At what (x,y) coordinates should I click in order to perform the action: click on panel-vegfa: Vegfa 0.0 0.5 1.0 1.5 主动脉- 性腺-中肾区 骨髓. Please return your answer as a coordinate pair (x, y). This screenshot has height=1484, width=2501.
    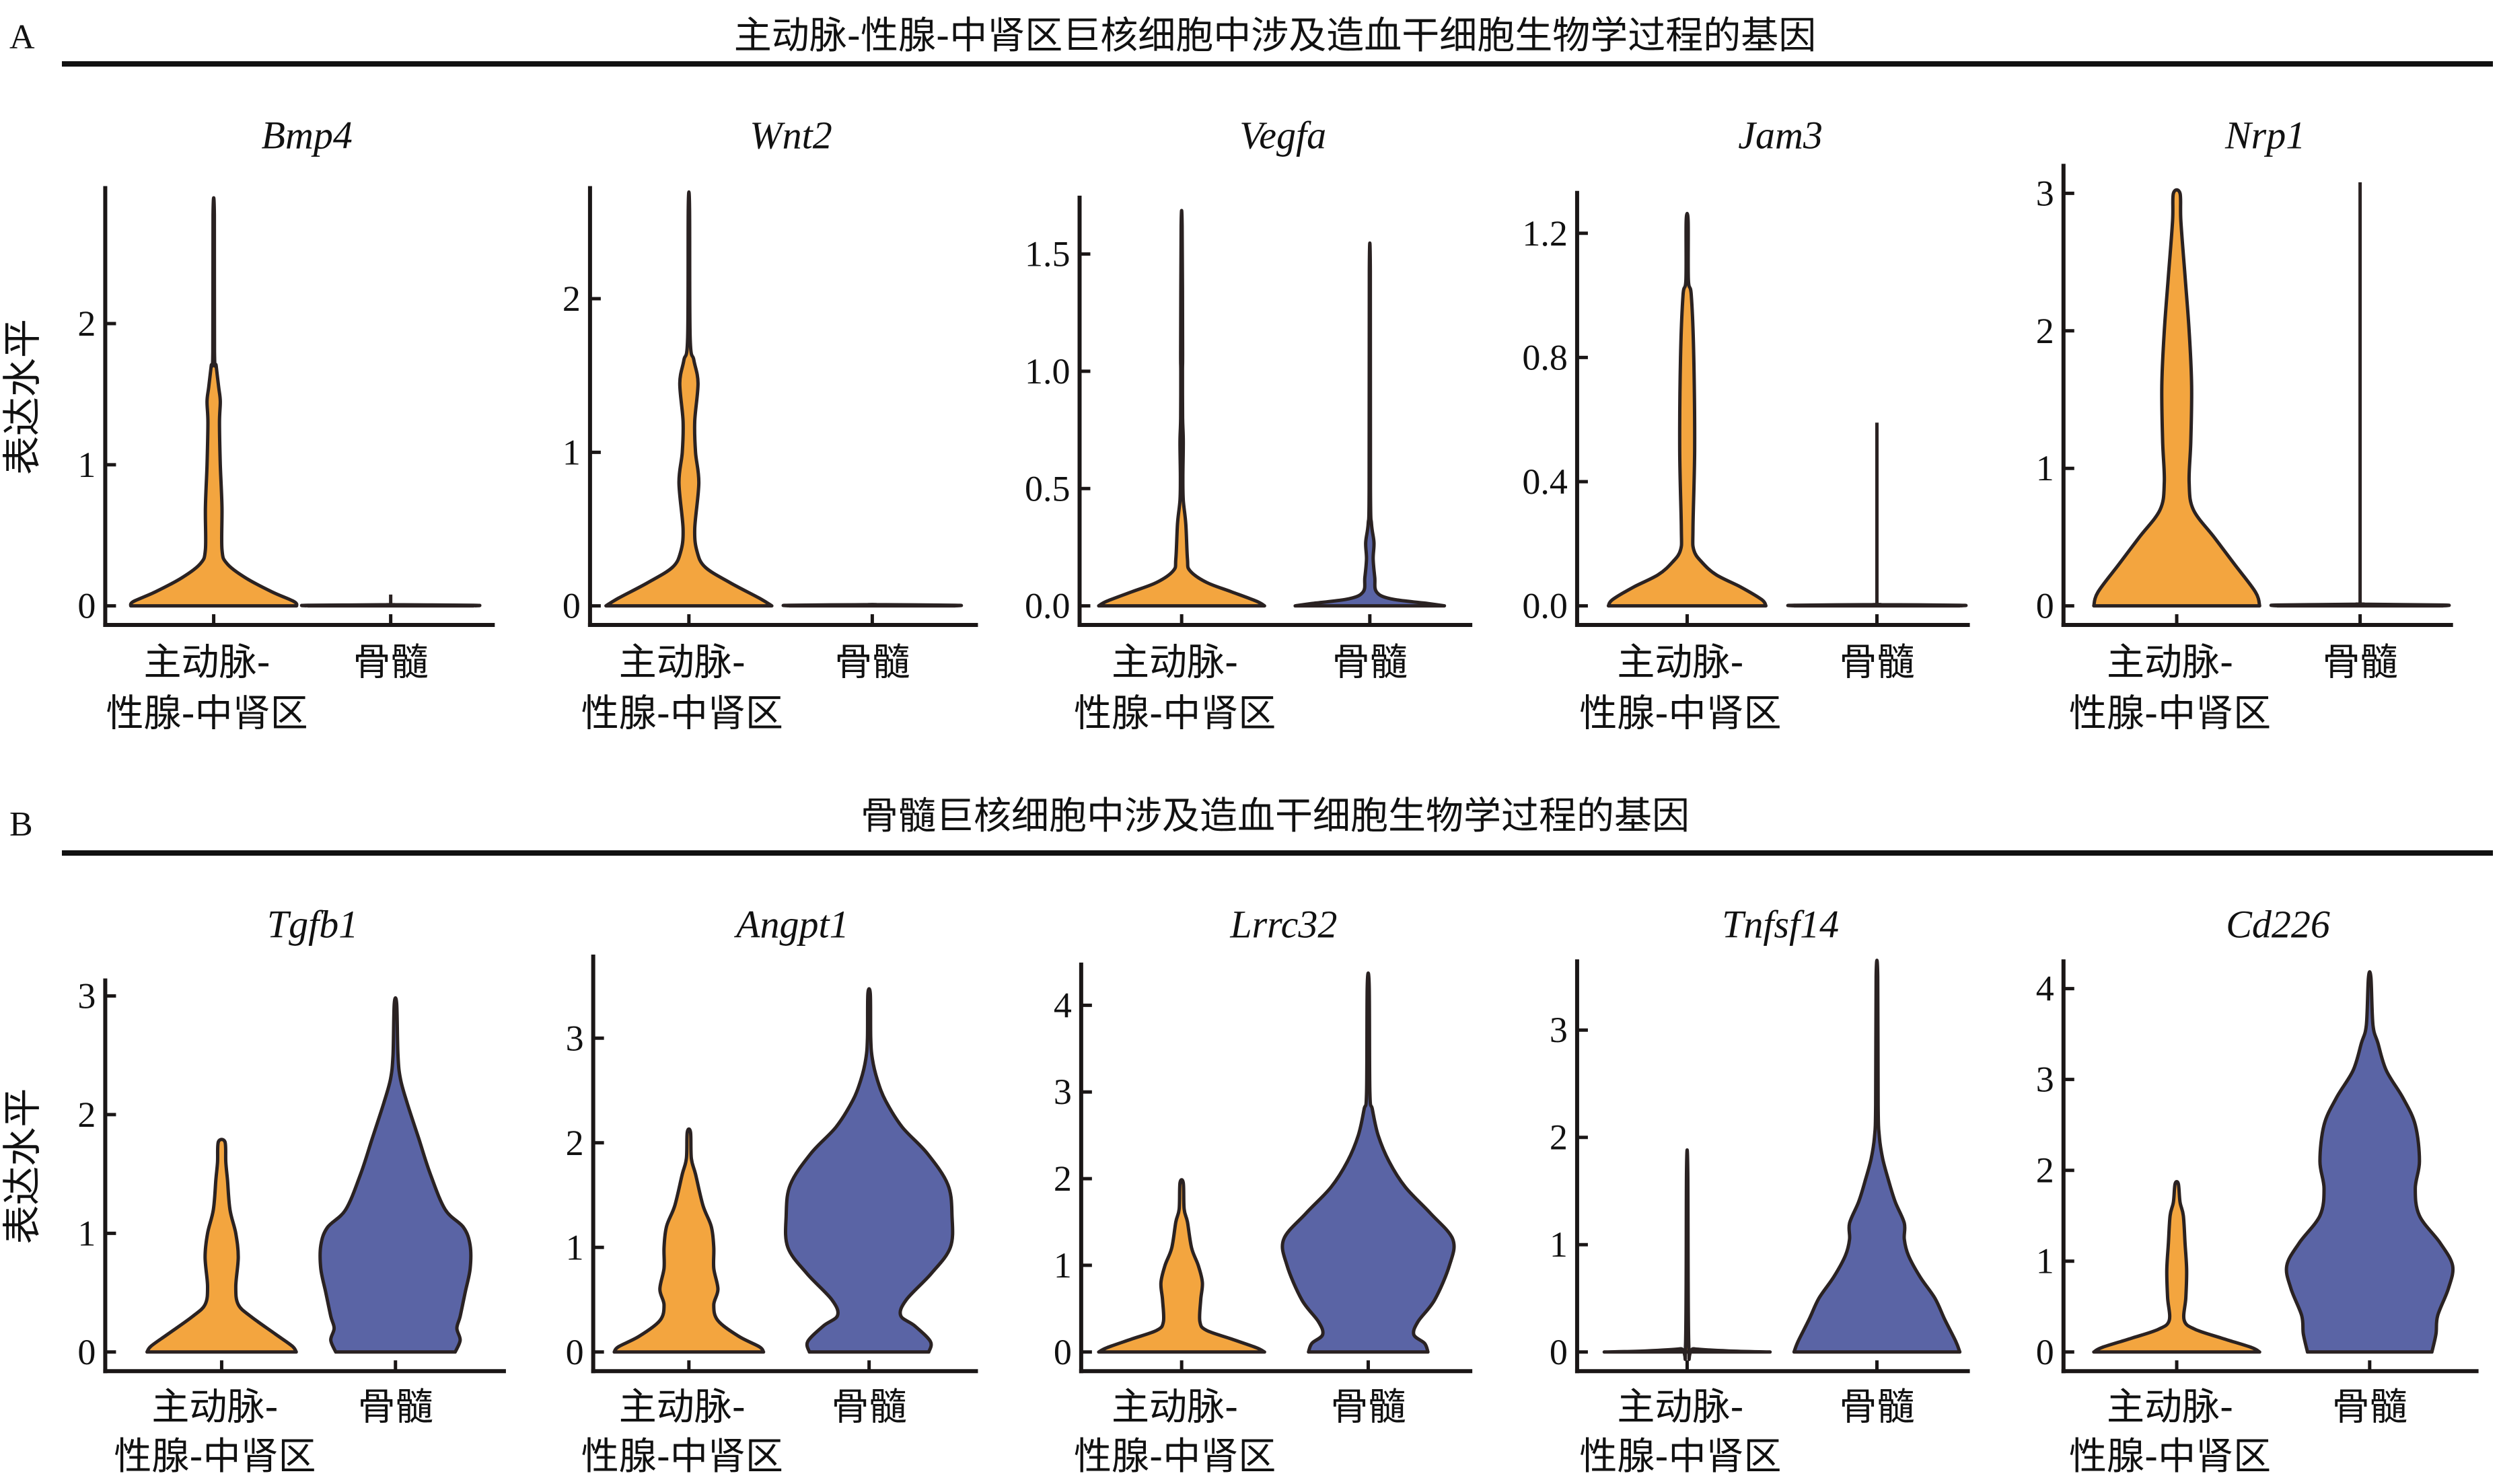
    Looking at the image, I should click on (1249, 424).